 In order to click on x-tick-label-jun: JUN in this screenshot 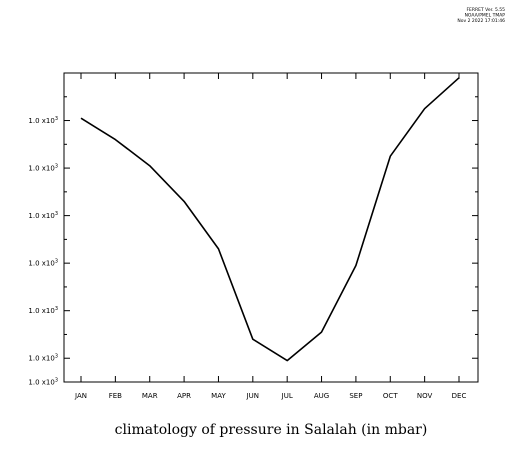, I will do `click(252, 396)`.